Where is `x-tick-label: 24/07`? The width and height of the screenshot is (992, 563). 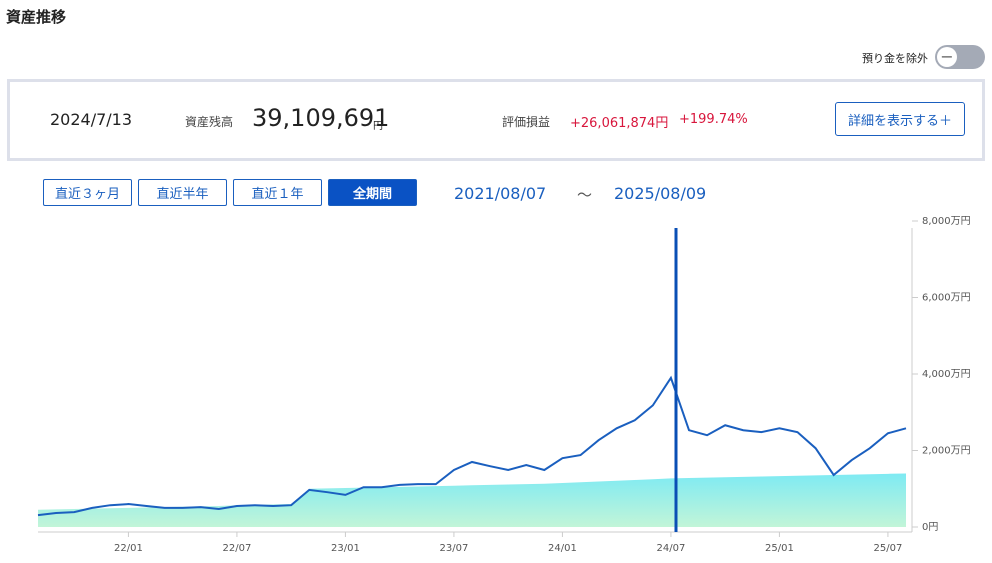
x-tick-label: 24/07 is located at coordinates (671, 548).